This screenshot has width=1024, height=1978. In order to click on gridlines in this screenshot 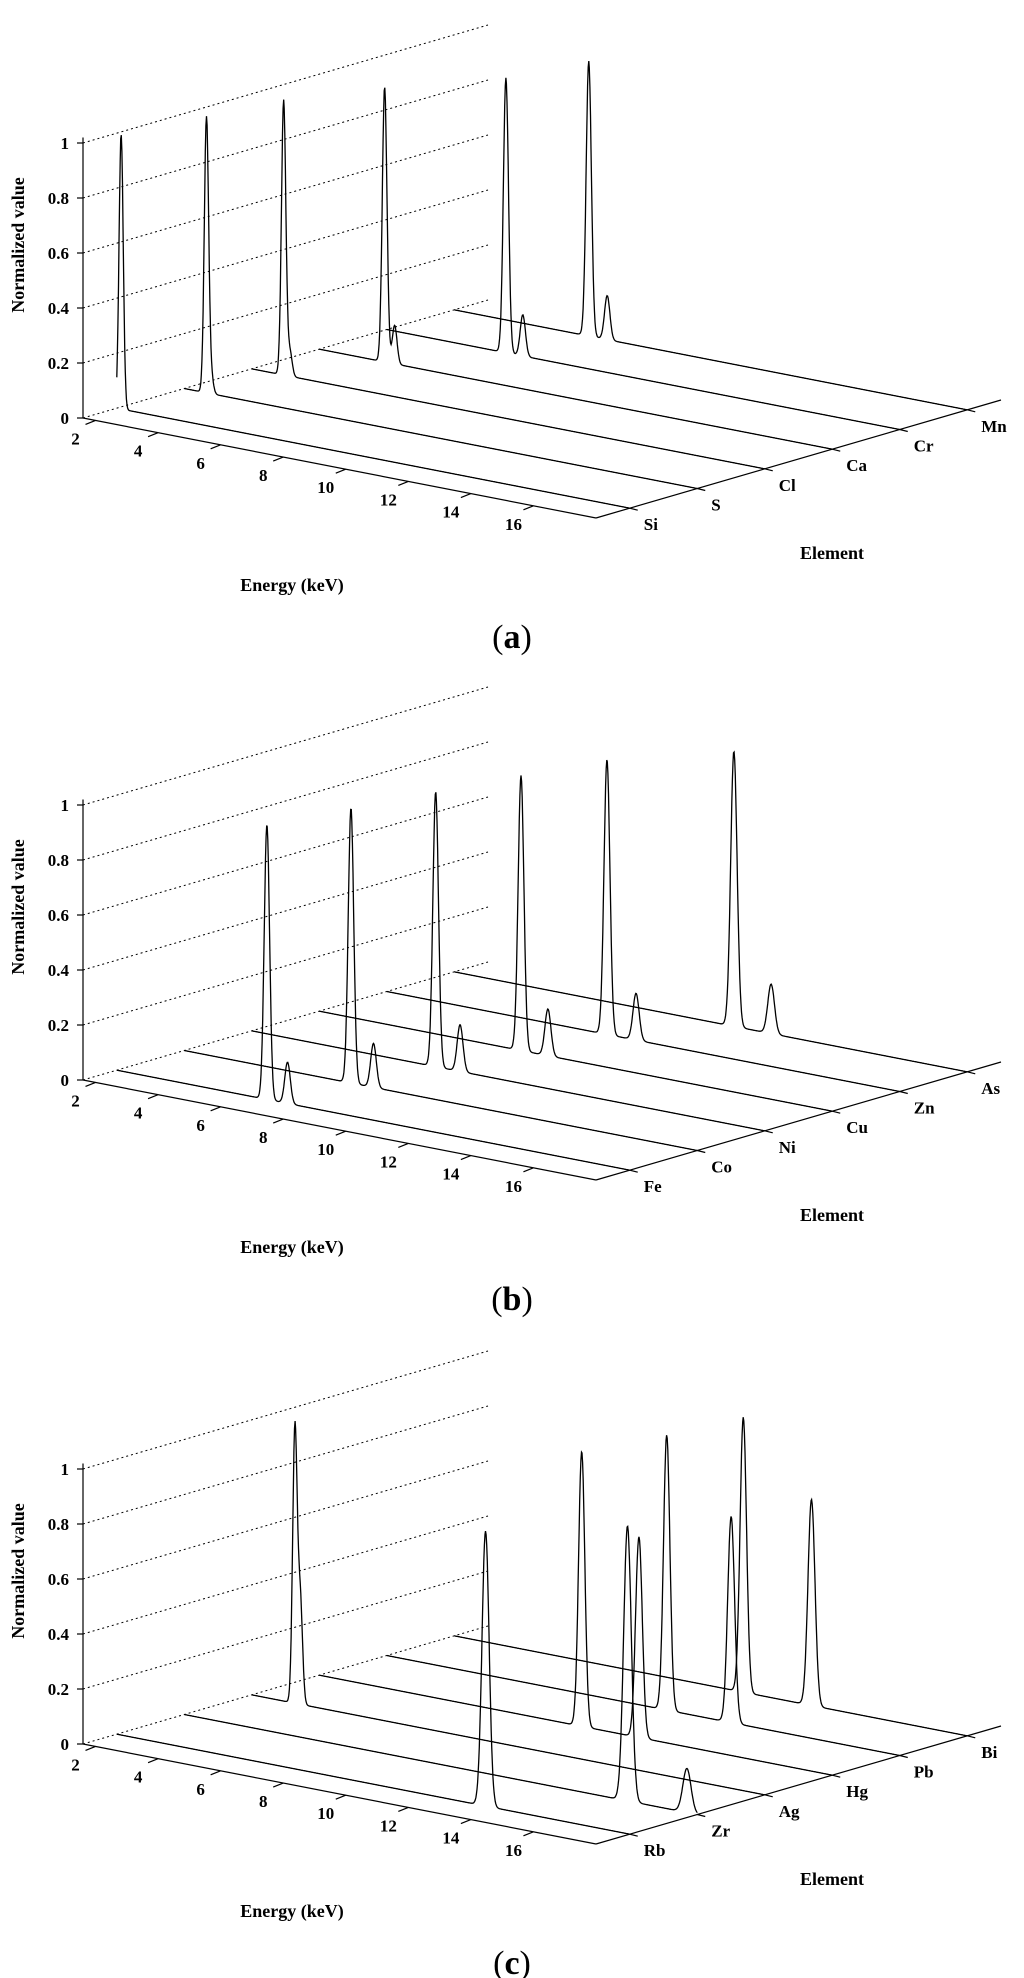, I will do `click(285, 883)`.